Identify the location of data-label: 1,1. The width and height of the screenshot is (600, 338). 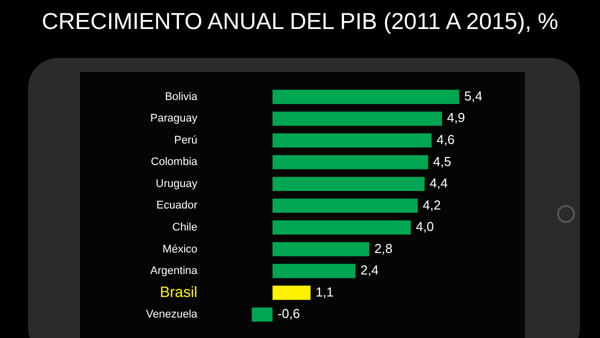
(325, 292).